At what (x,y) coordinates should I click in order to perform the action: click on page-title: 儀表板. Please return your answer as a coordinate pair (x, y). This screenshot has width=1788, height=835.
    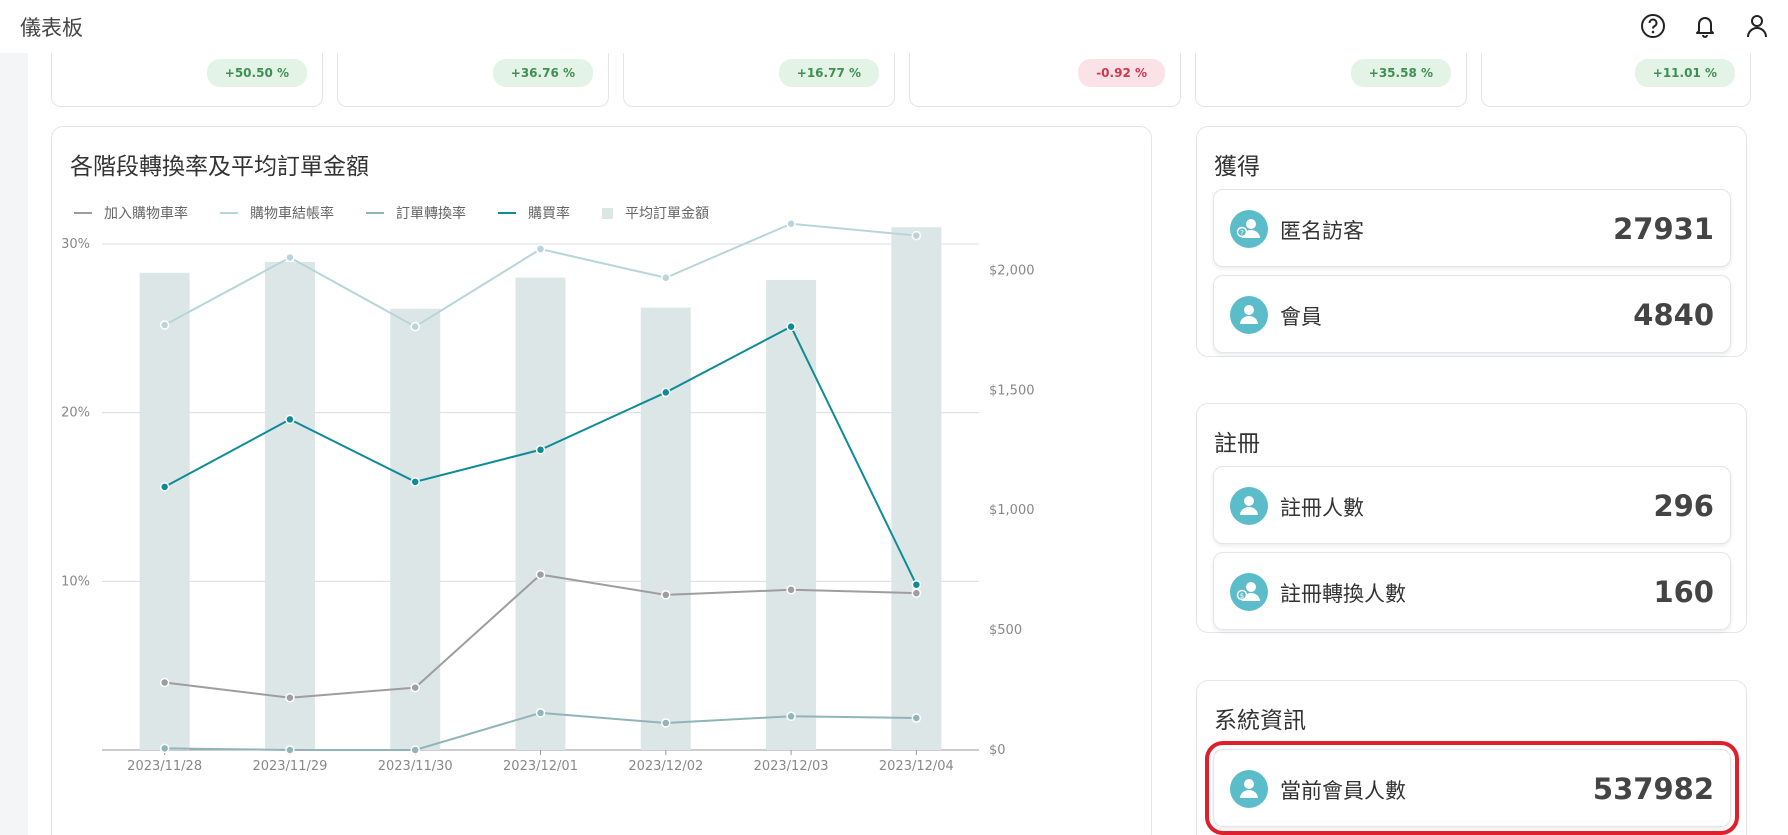
    Looking at the image, I should click on (51, 28).